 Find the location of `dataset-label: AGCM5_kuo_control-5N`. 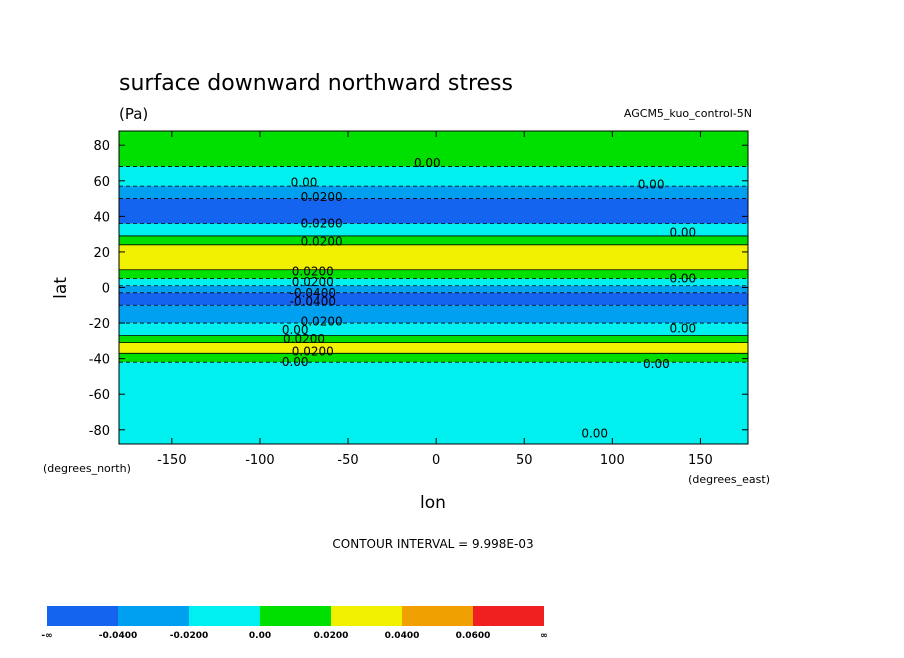

dataset-label: AGCM5_kuo_control-5N is located at coordinates (688, 113).